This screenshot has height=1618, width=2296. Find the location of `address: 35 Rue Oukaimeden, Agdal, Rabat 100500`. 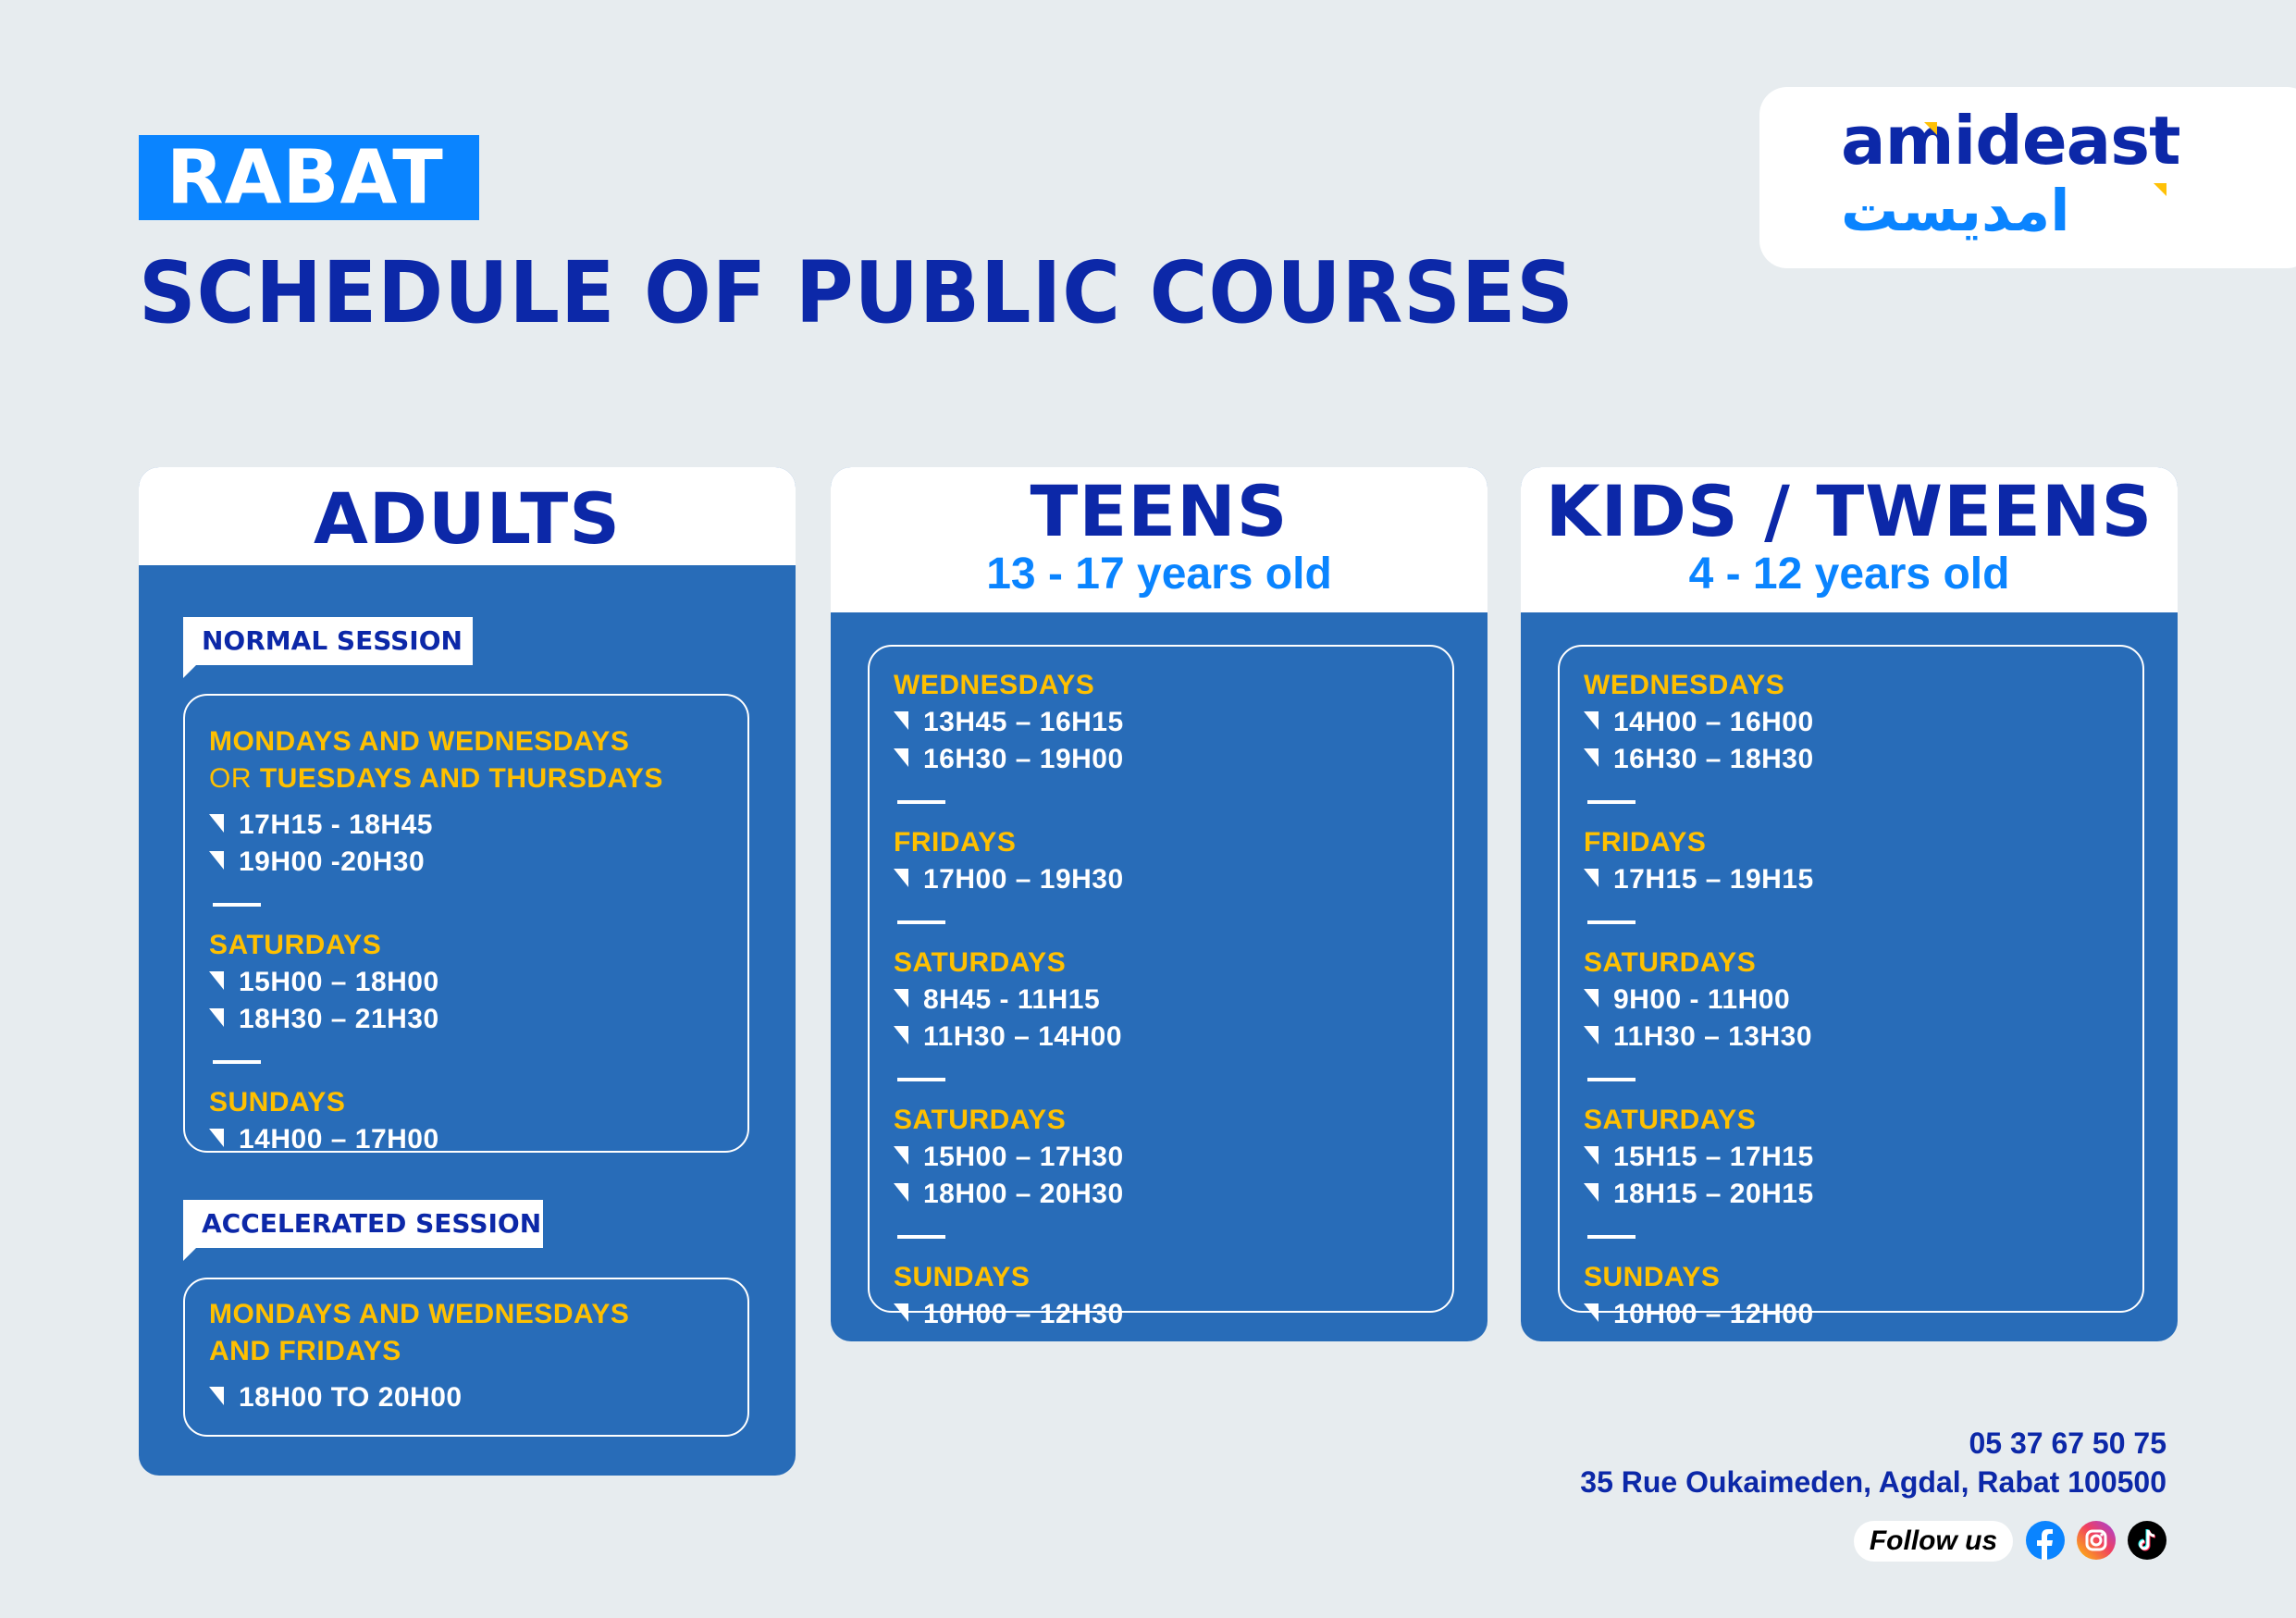

address: 35 Rue Oukaimeden, Agdal, Rabat 100500 is located at coordinates (1873, 1482).